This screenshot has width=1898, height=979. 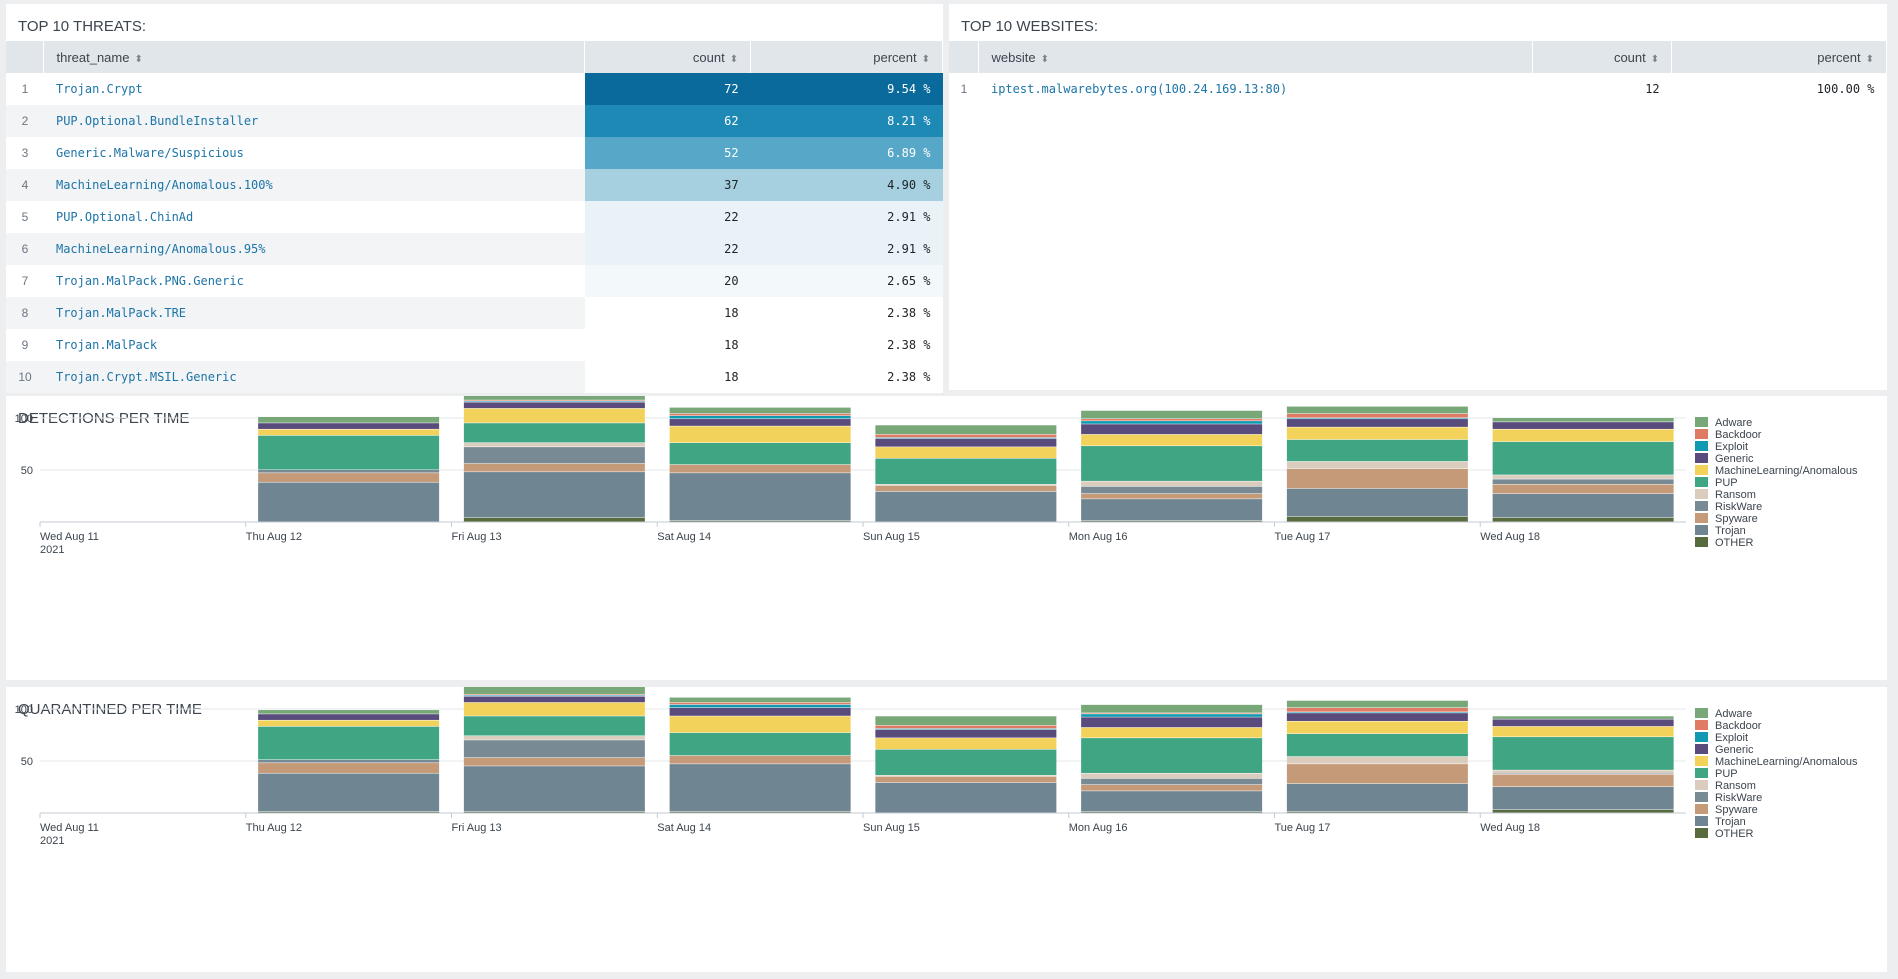 I want to click on legend-label-riskware: RiskWare, so click(x=1738, y=507).